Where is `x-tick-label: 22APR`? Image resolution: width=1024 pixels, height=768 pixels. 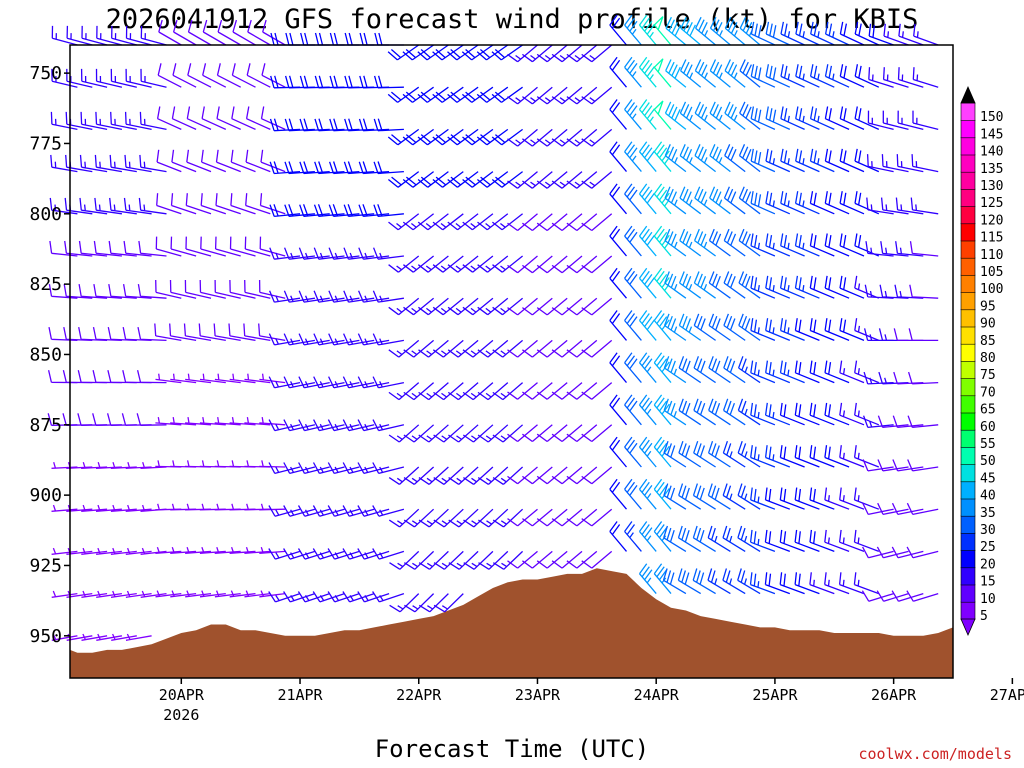 x-tick-label: 22APR is located at coordinates (419, 695).